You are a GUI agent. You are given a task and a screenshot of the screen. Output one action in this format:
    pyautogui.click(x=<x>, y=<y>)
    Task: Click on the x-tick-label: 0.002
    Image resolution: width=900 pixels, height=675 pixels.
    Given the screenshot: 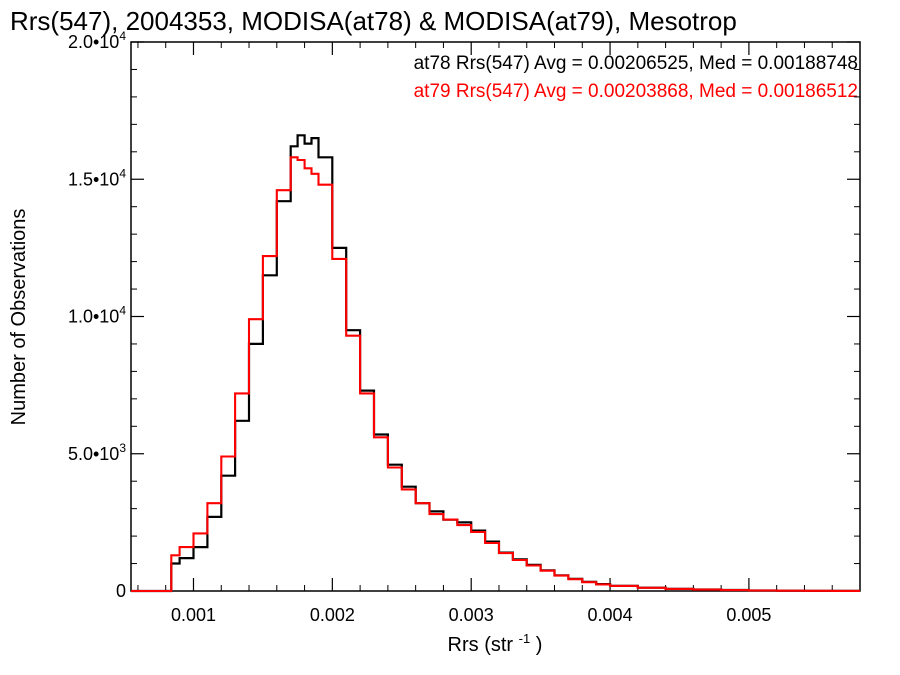 What is the action you would take?
    pyautogui.click(x=332, y=615)
    